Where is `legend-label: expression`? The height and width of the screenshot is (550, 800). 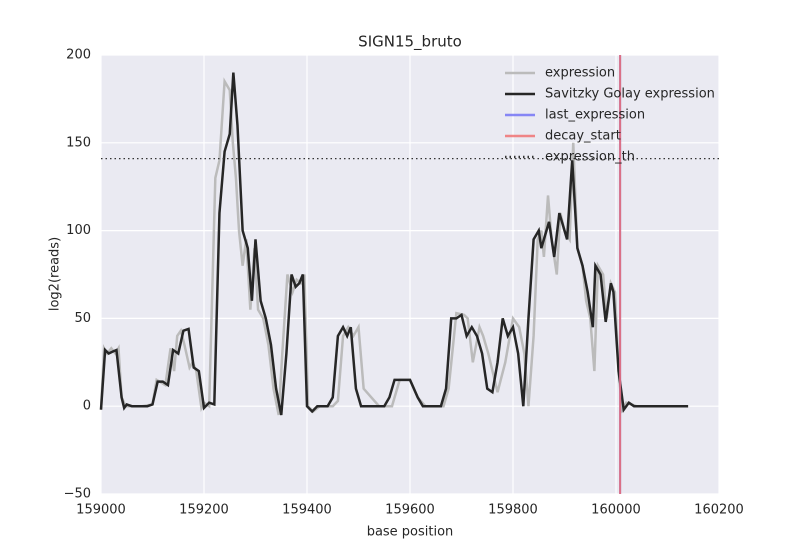
legend-label: expression is located at coordinates (580, 73).